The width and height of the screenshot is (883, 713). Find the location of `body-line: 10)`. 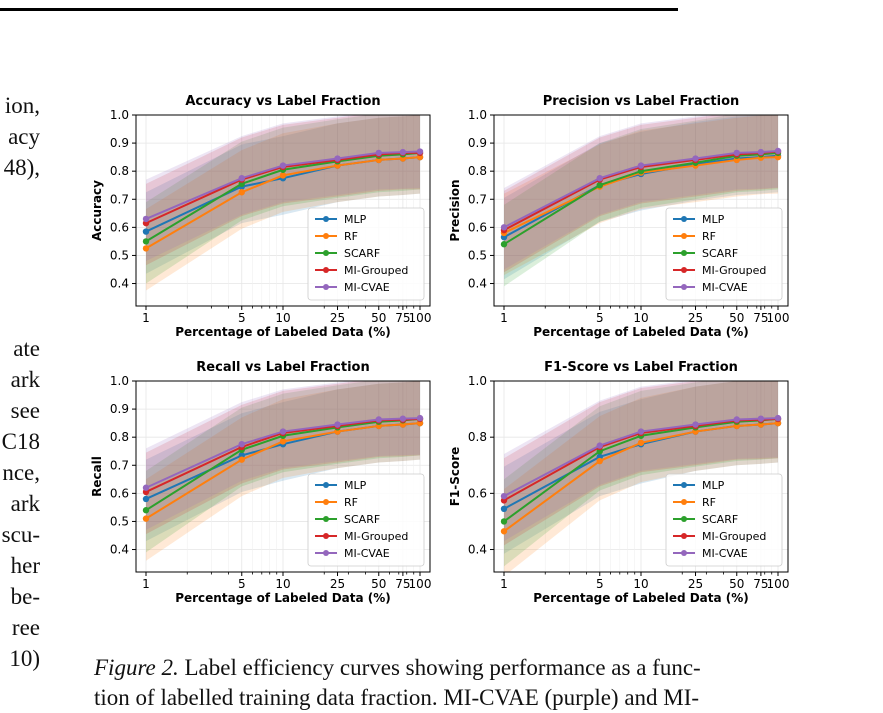

body-line: 10) is located at coordinates (24, 658).